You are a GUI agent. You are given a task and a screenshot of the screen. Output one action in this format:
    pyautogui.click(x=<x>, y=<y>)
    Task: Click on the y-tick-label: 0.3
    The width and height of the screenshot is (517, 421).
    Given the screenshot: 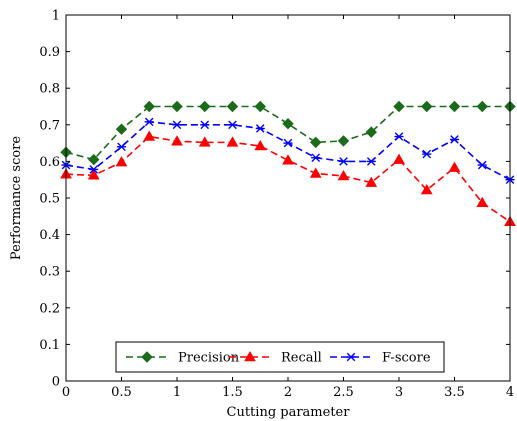 What is the action you would take?
    pyautogui.click(x=49, y=272)
    